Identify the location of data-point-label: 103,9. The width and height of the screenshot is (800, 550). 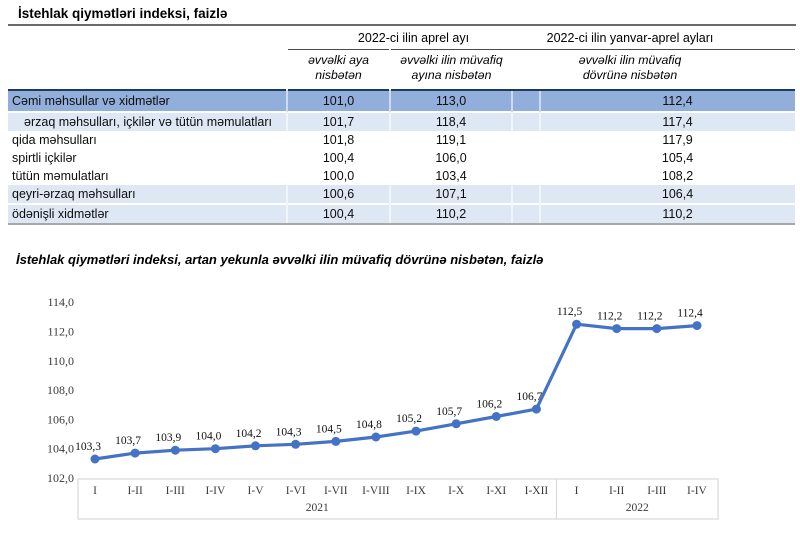
(168, 438).